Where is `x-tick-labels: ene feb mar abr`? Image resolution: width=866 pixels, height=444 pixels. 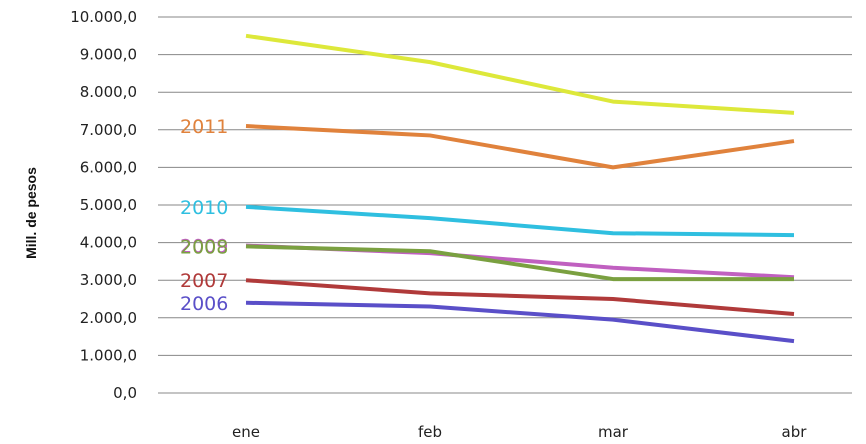 x-tick-labels: ene feb mar abr is located at coordinates (519, 432).